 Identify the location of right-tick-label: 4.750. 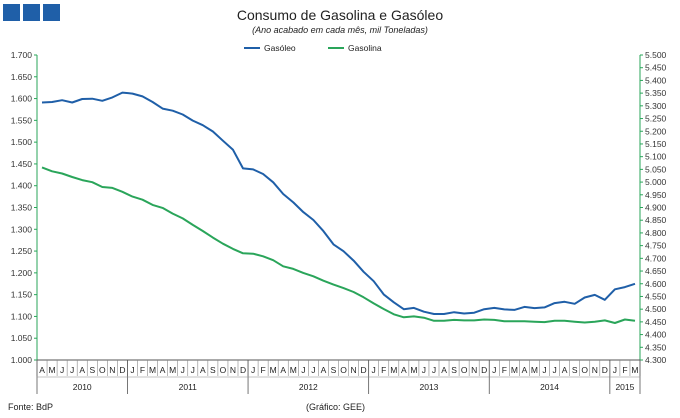
(656, 246).